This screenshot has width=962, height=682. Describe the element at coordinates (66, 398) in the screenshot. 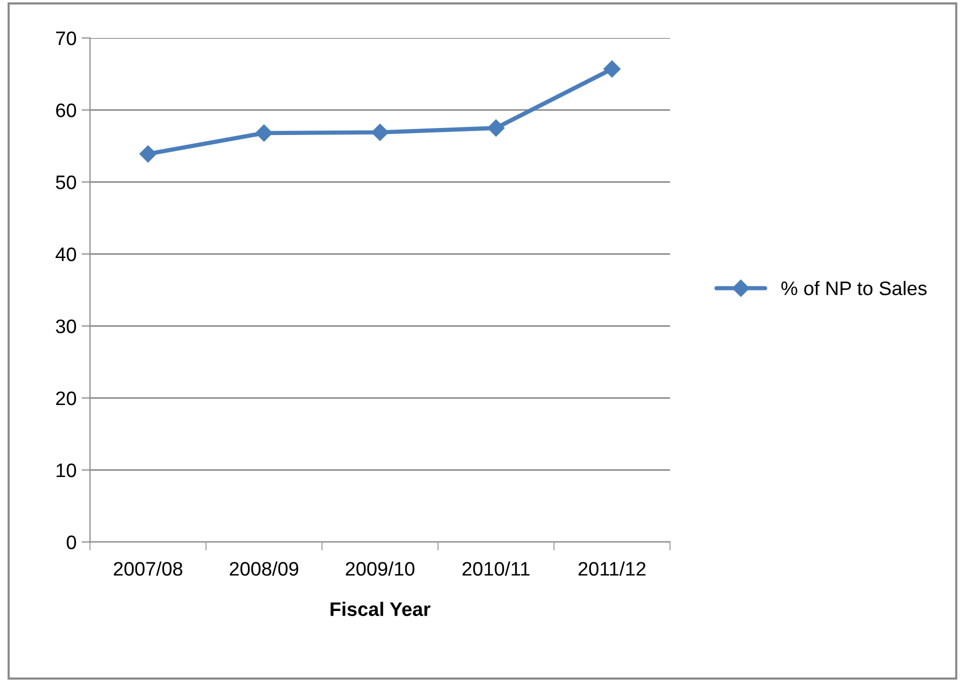

I see `y-tick-label: 20` at that location.